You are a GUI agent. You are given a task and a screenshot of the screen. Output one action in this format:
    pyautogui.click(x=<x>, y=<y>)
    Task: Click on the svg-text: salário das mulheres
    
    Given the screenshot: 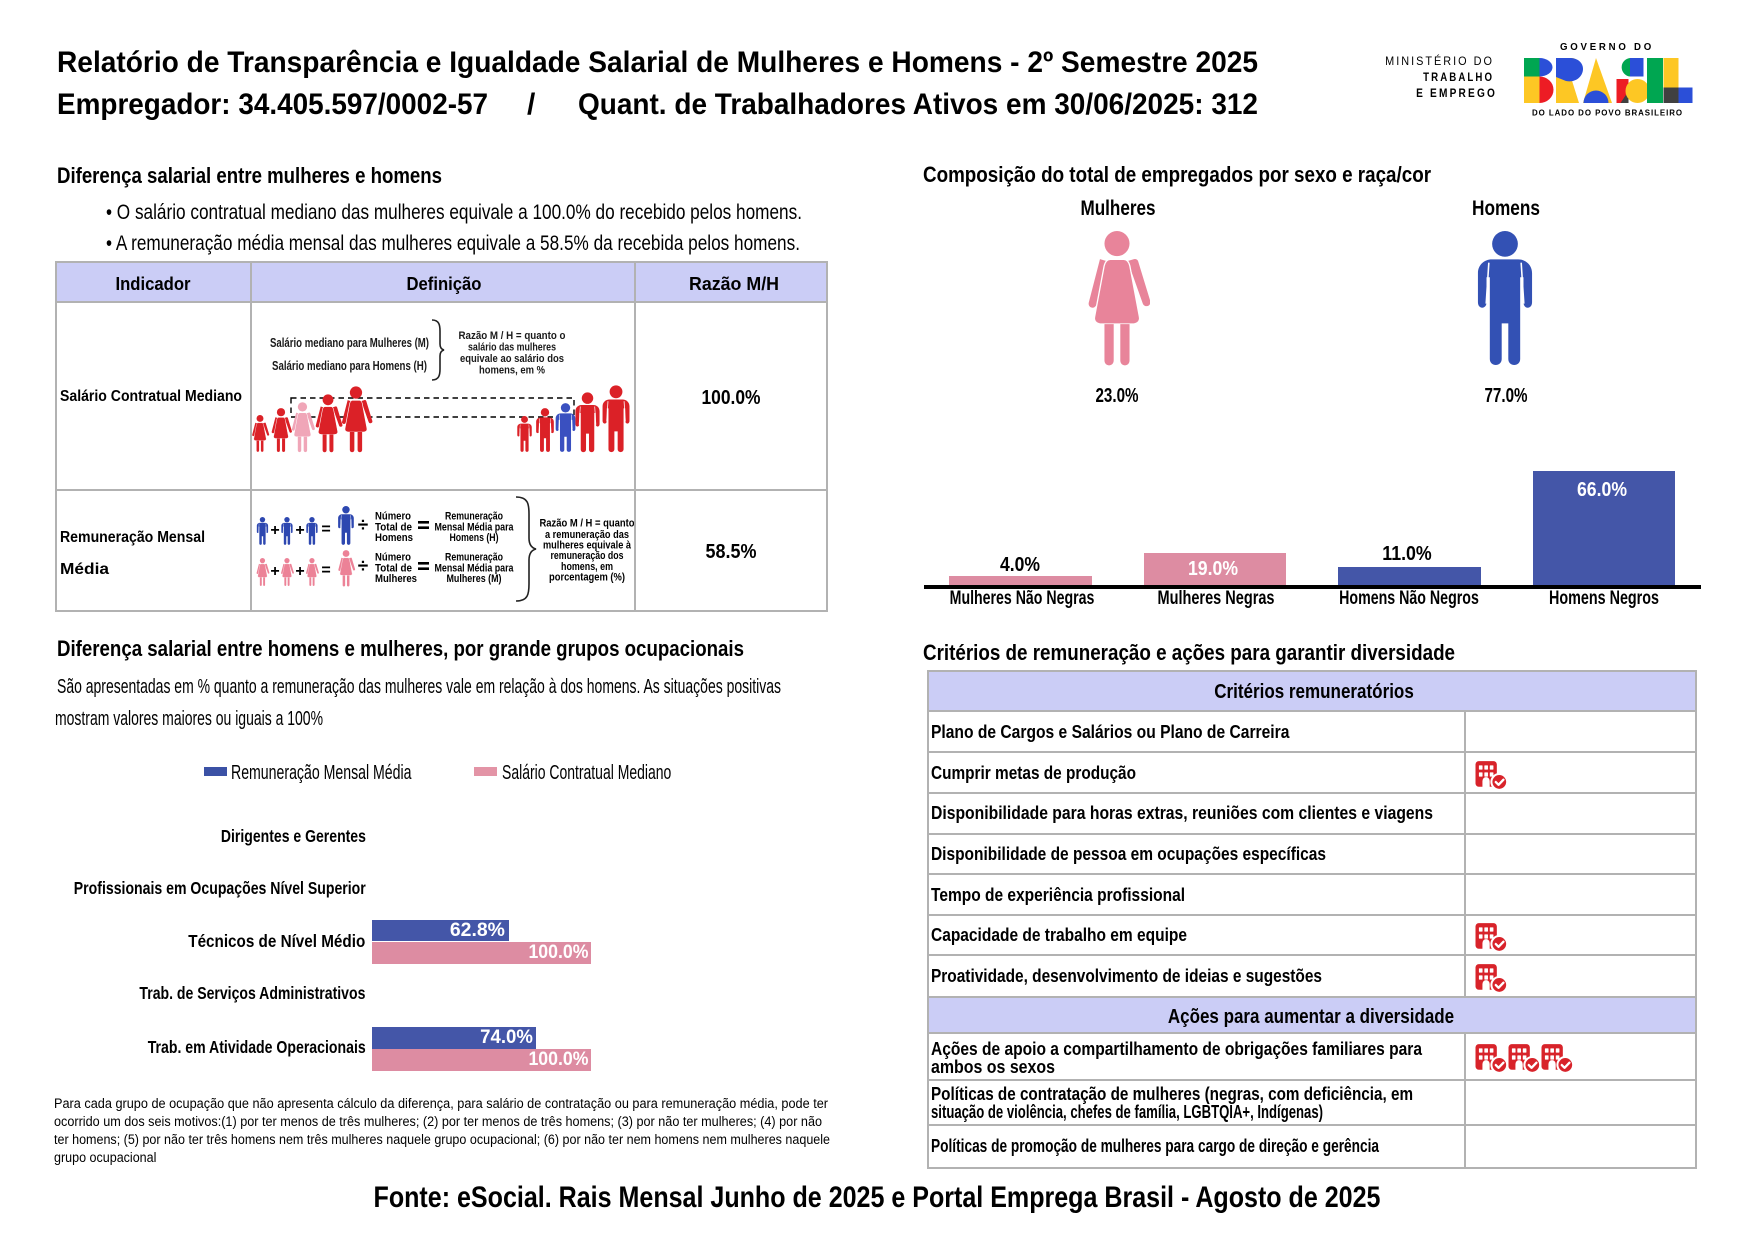 What is the action you would take?
    pyautogui.click(x=512, y=348)
    